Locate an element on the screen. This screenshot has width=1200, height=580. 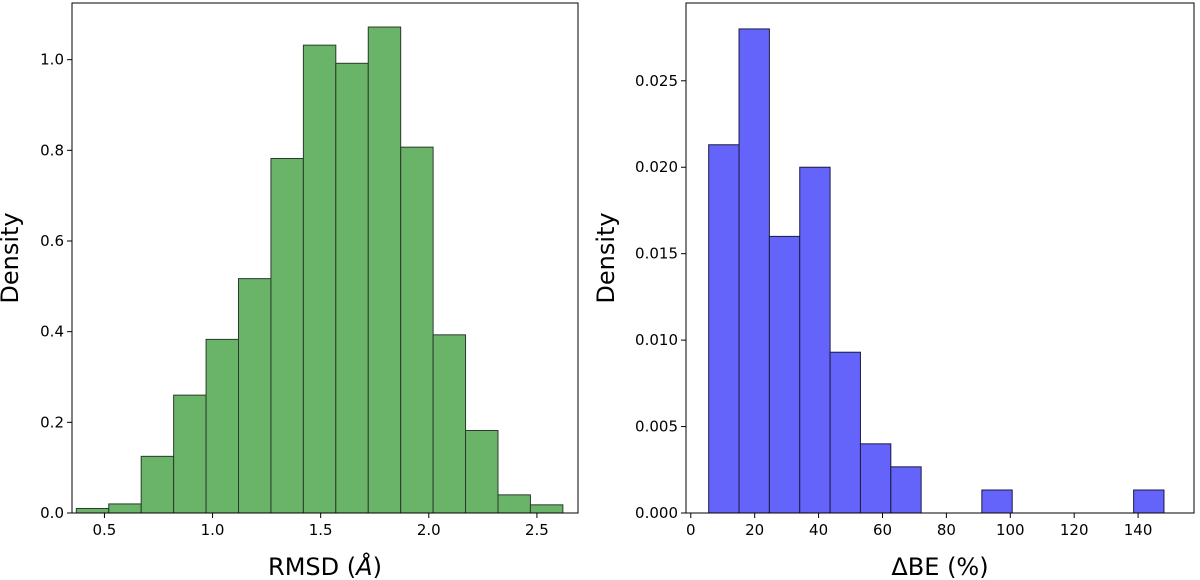
delta-be-x-tick-label: 0 is located at coordinates (691, 530).